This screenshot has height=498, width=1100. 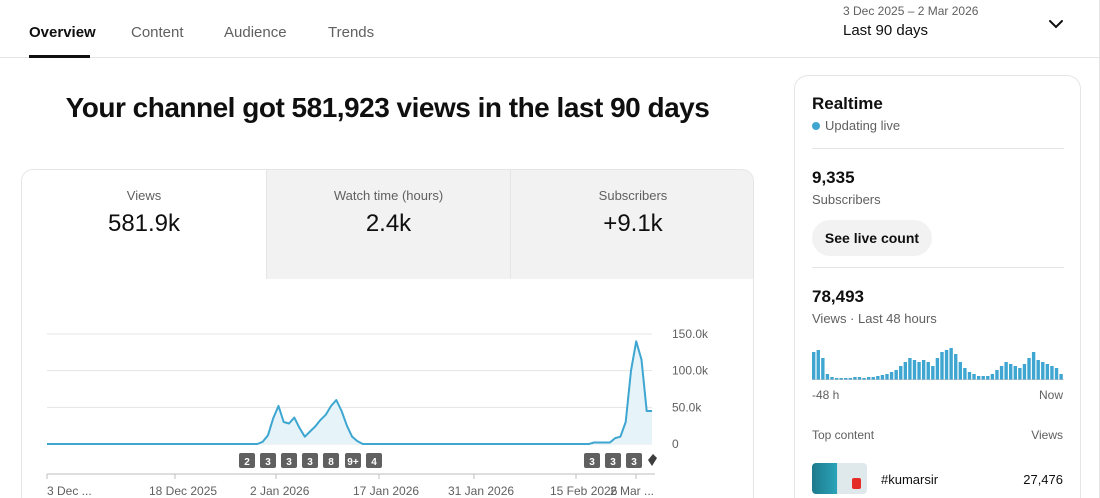 I want to click on live-status-label: Updating live, so click(x=863, y=125).